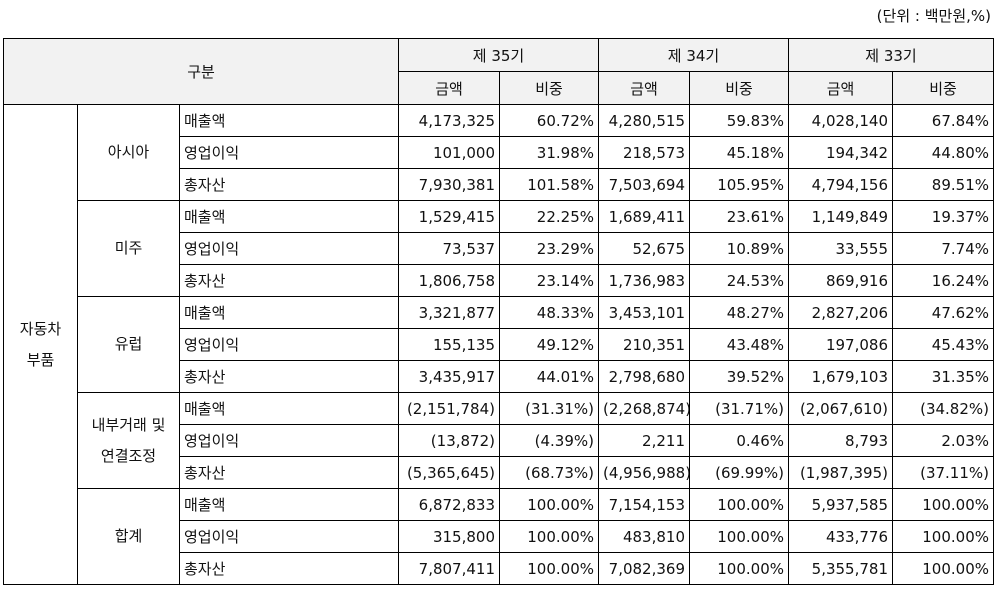 This screenshot has height=599, width=997. I want to click on region-label: 유럽, so click(128, 344).